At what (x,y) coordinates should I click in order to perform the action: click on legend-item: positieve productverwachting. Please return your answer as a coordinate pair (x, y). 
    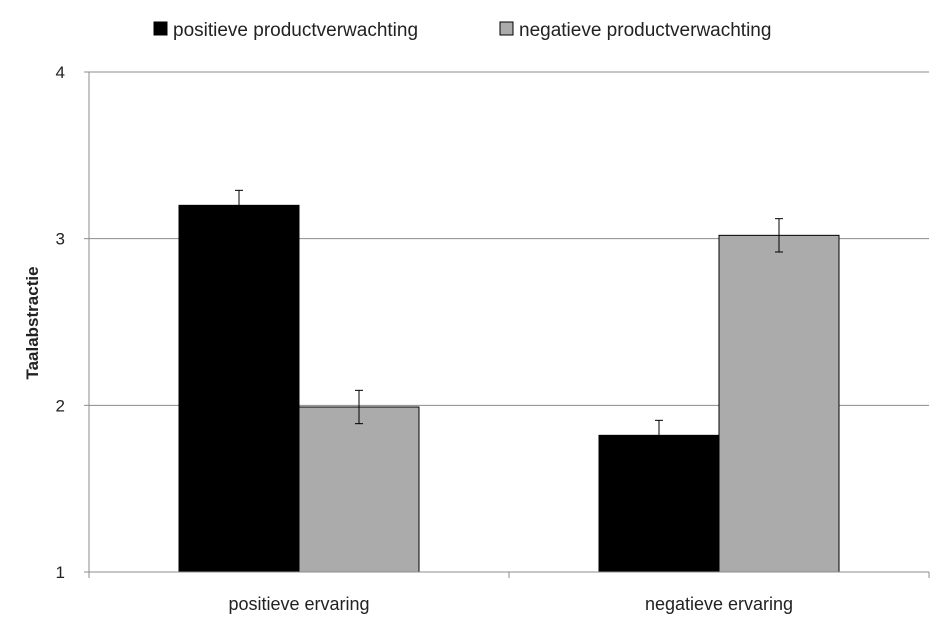
    Looking at the image, I should click on (285, 30).